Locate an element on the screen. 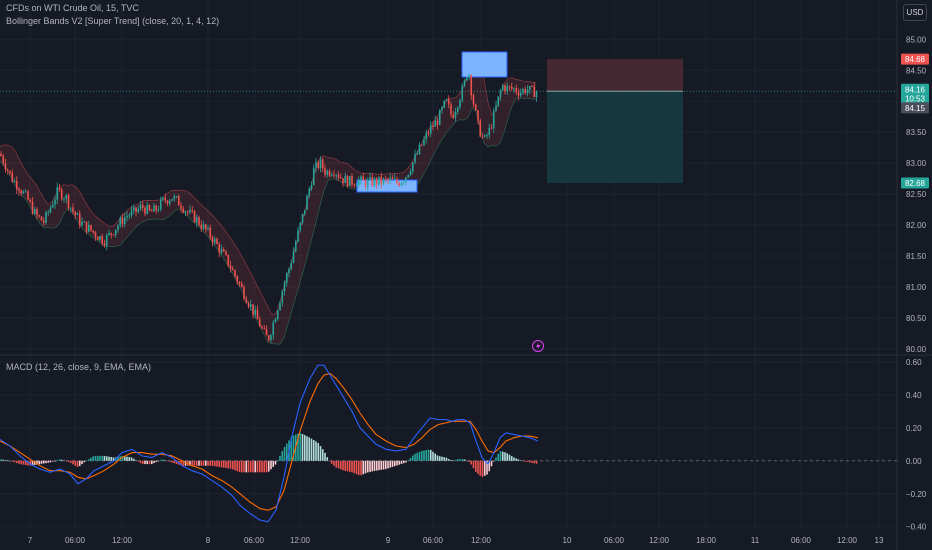 This screenshot has width=932, height=550. event-marker-icon is located at coordinates (538, 346).